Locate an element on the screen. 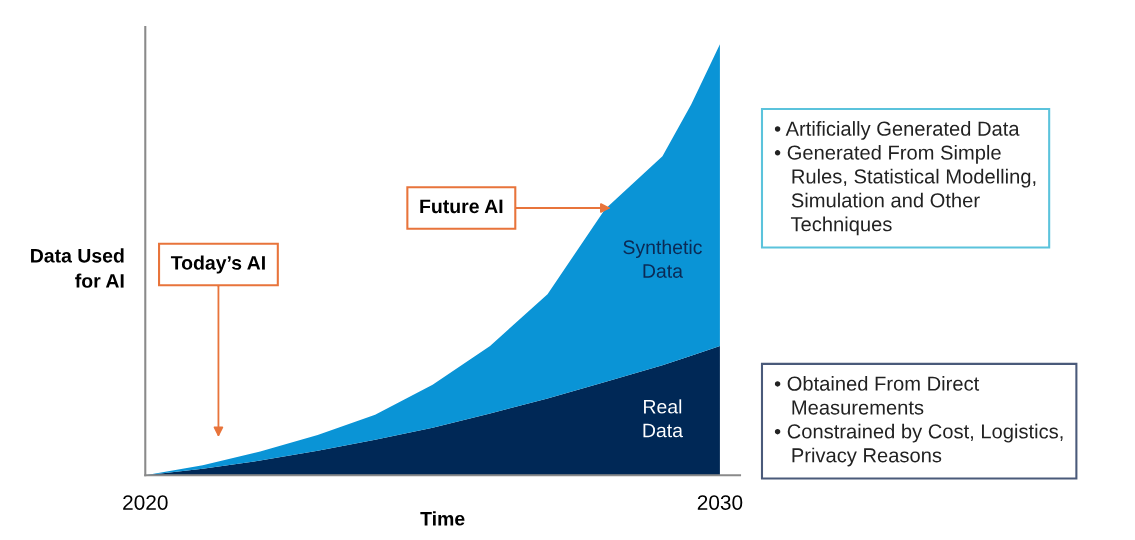 The height and width of the screenshot is (540, 1135). x-tick-label: 2020 is located at coordinates (145, 502).